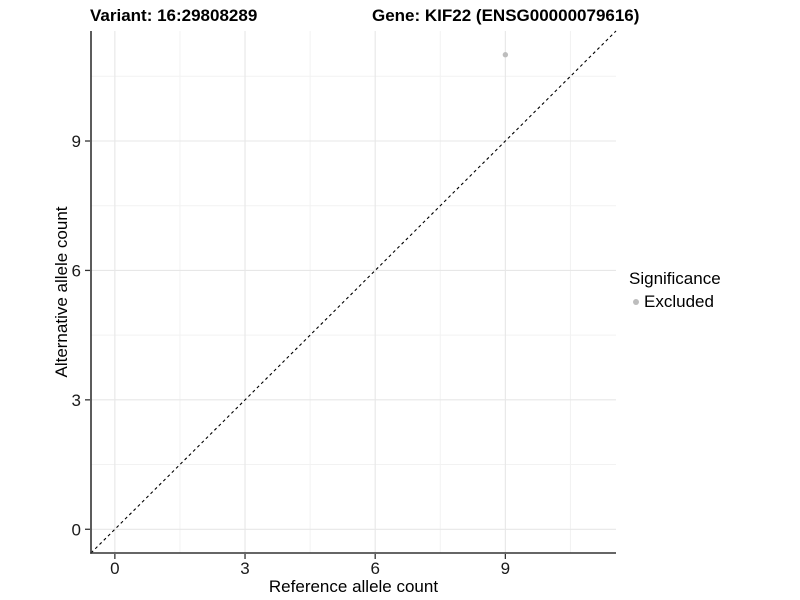 This screenshot has height=600, width=800. What do you see at coordinates (76, 400) in the screenshot?
I see `y-tick-label: 3` at bounding box center [76, 400].